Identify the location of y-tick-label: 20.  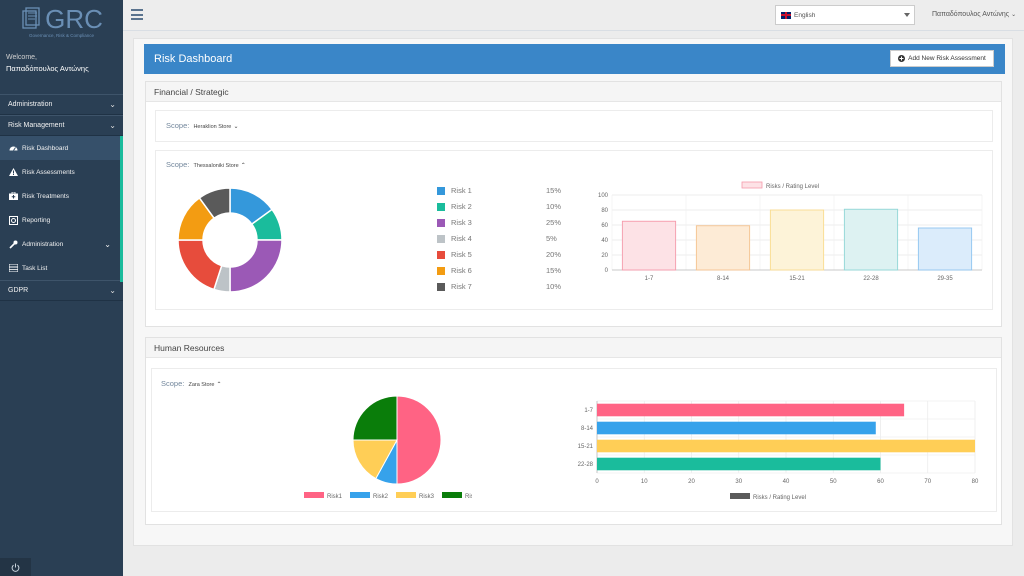
(604, 256).